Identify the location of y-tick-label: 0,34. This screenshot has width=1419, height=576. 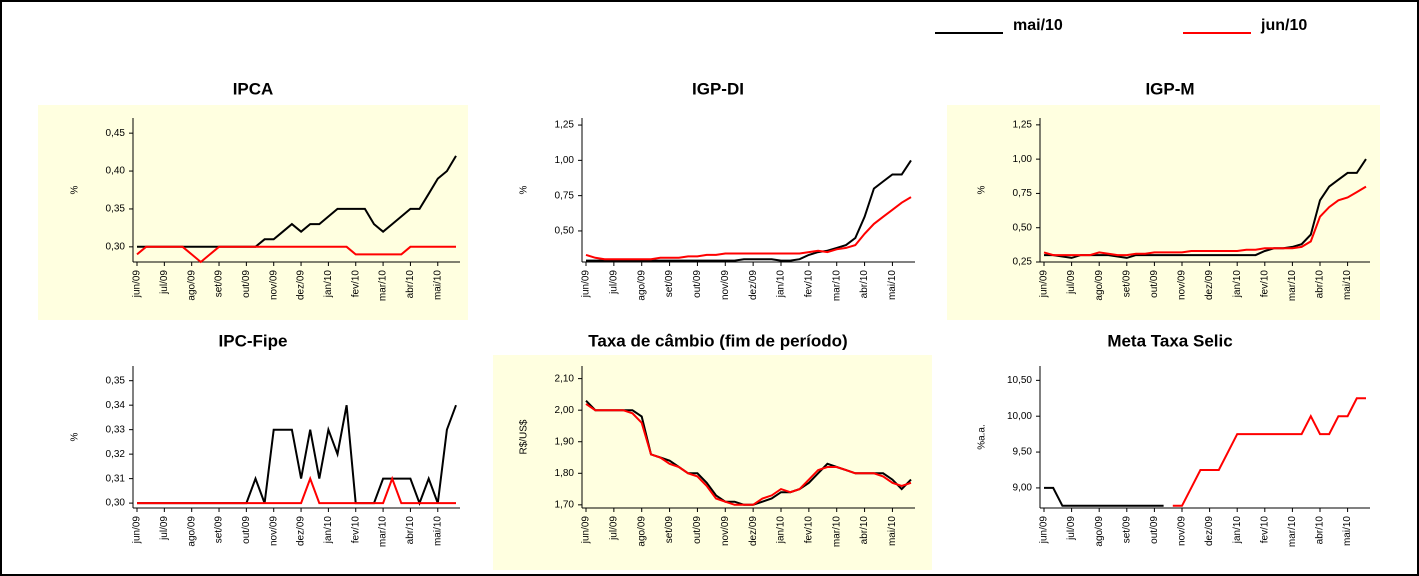
(116, 405).